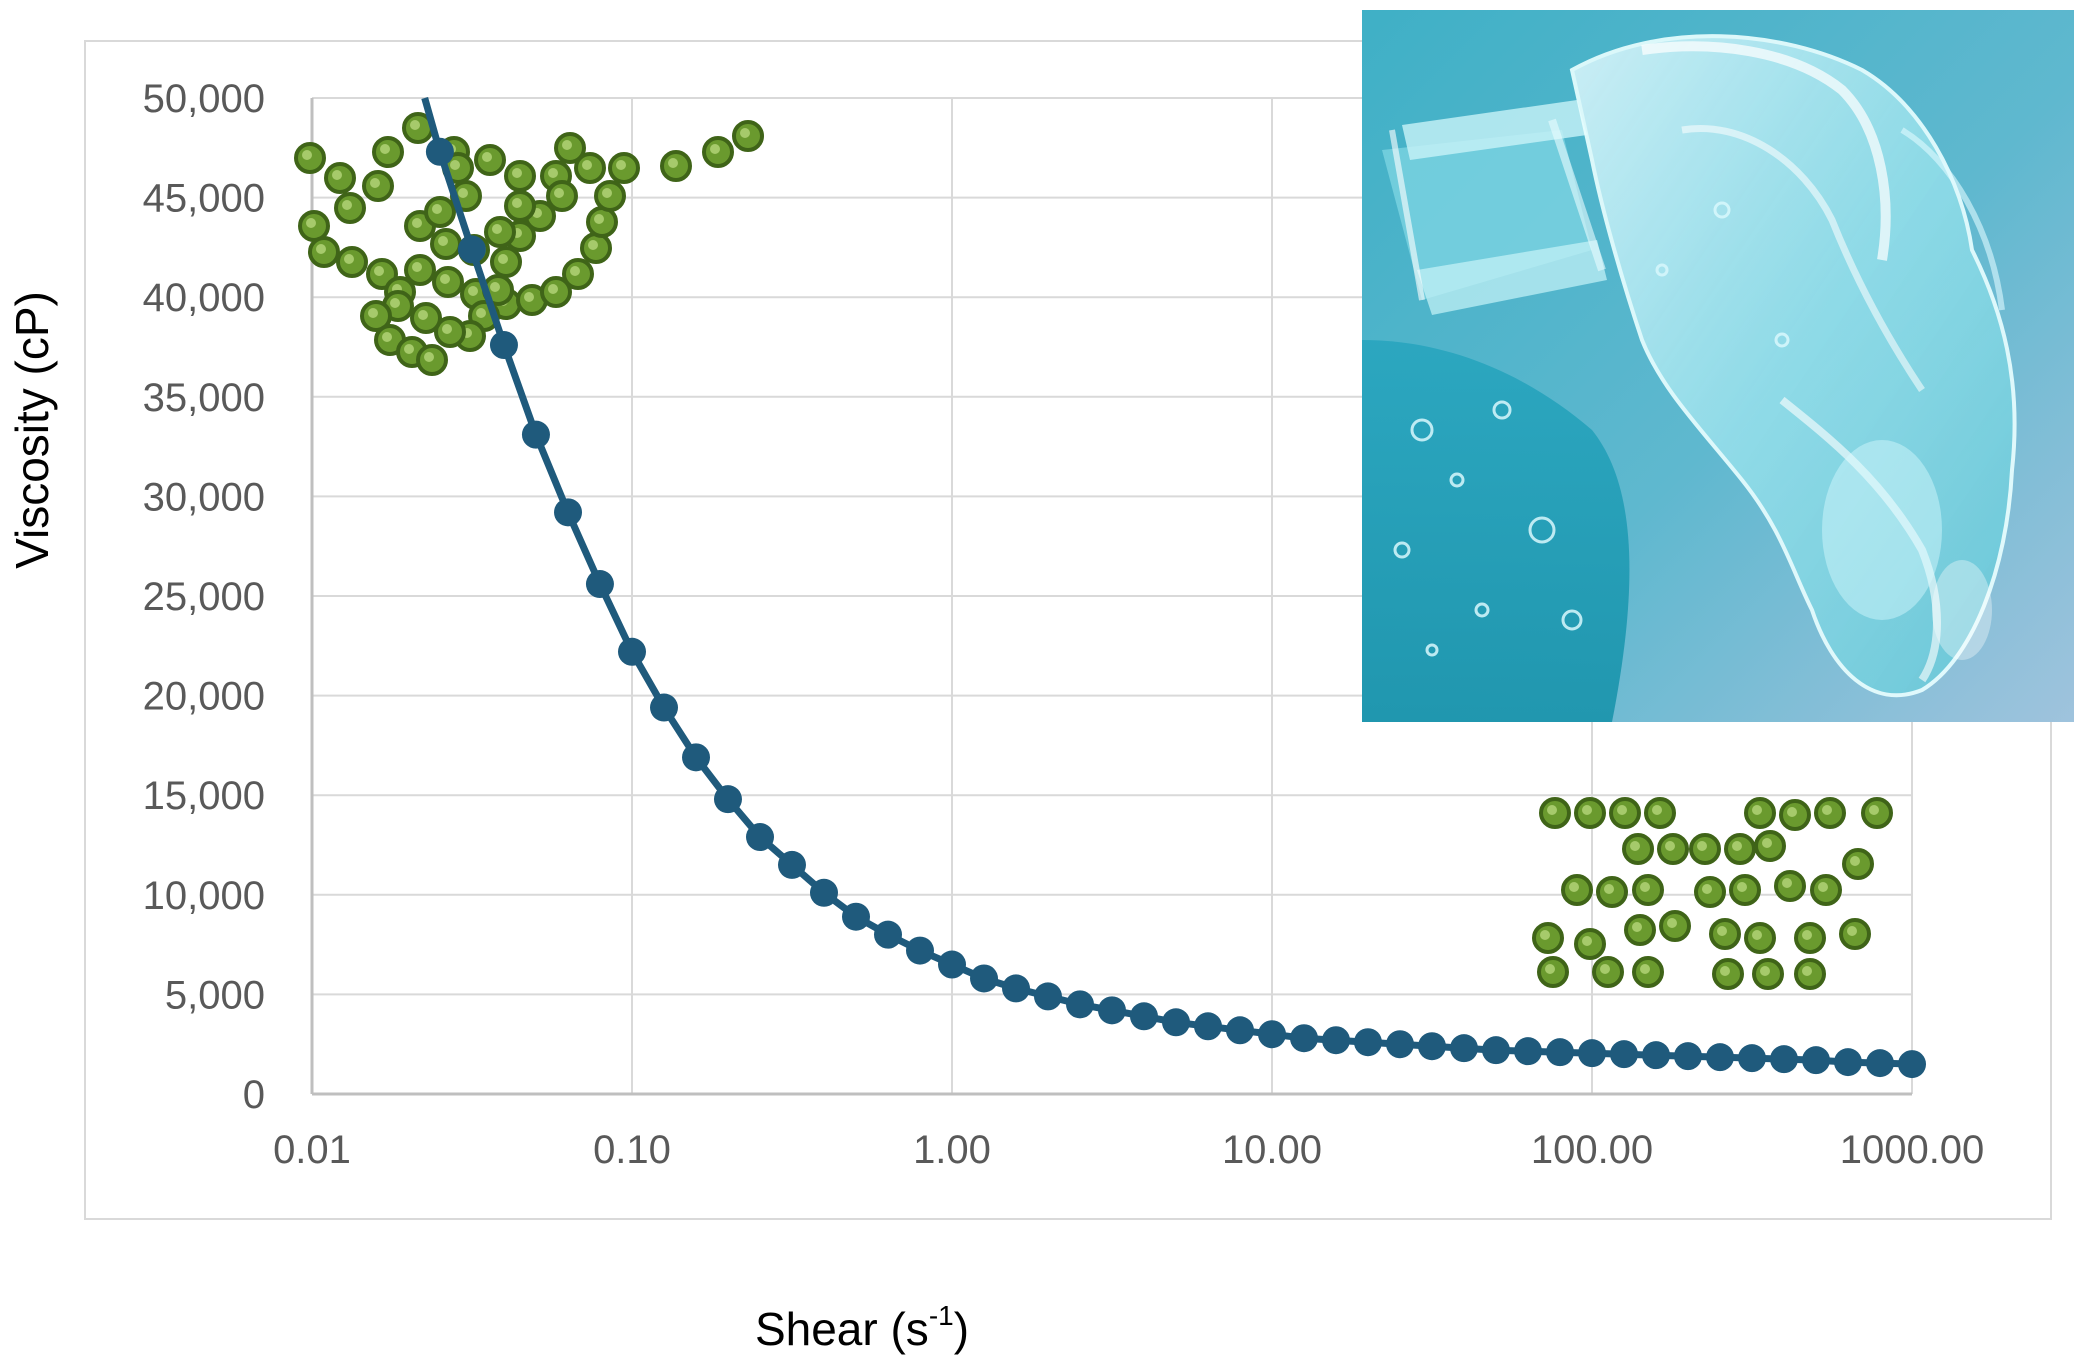 The width and height of the screenshot is (2078, 1366). I want to click on y-tick-label: 0, so click(254, 1095).